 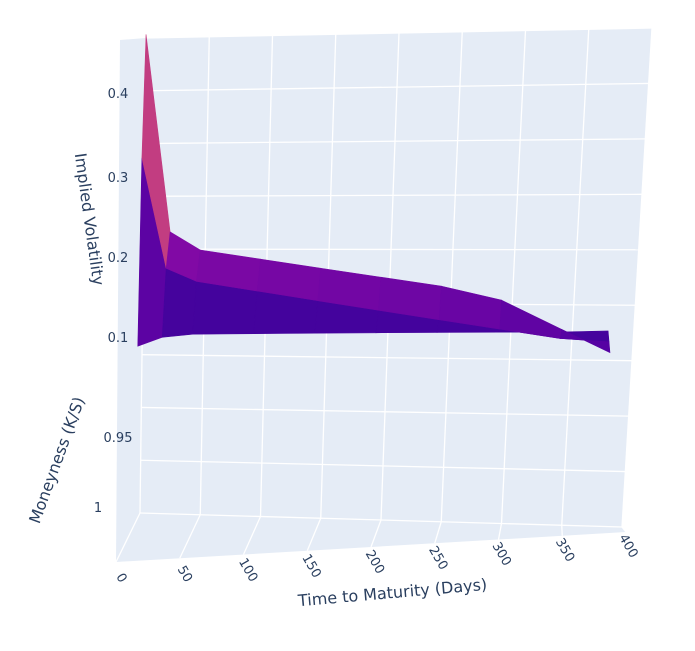 I want to click on x-tick-label: 0, so click(x=120, y=578).